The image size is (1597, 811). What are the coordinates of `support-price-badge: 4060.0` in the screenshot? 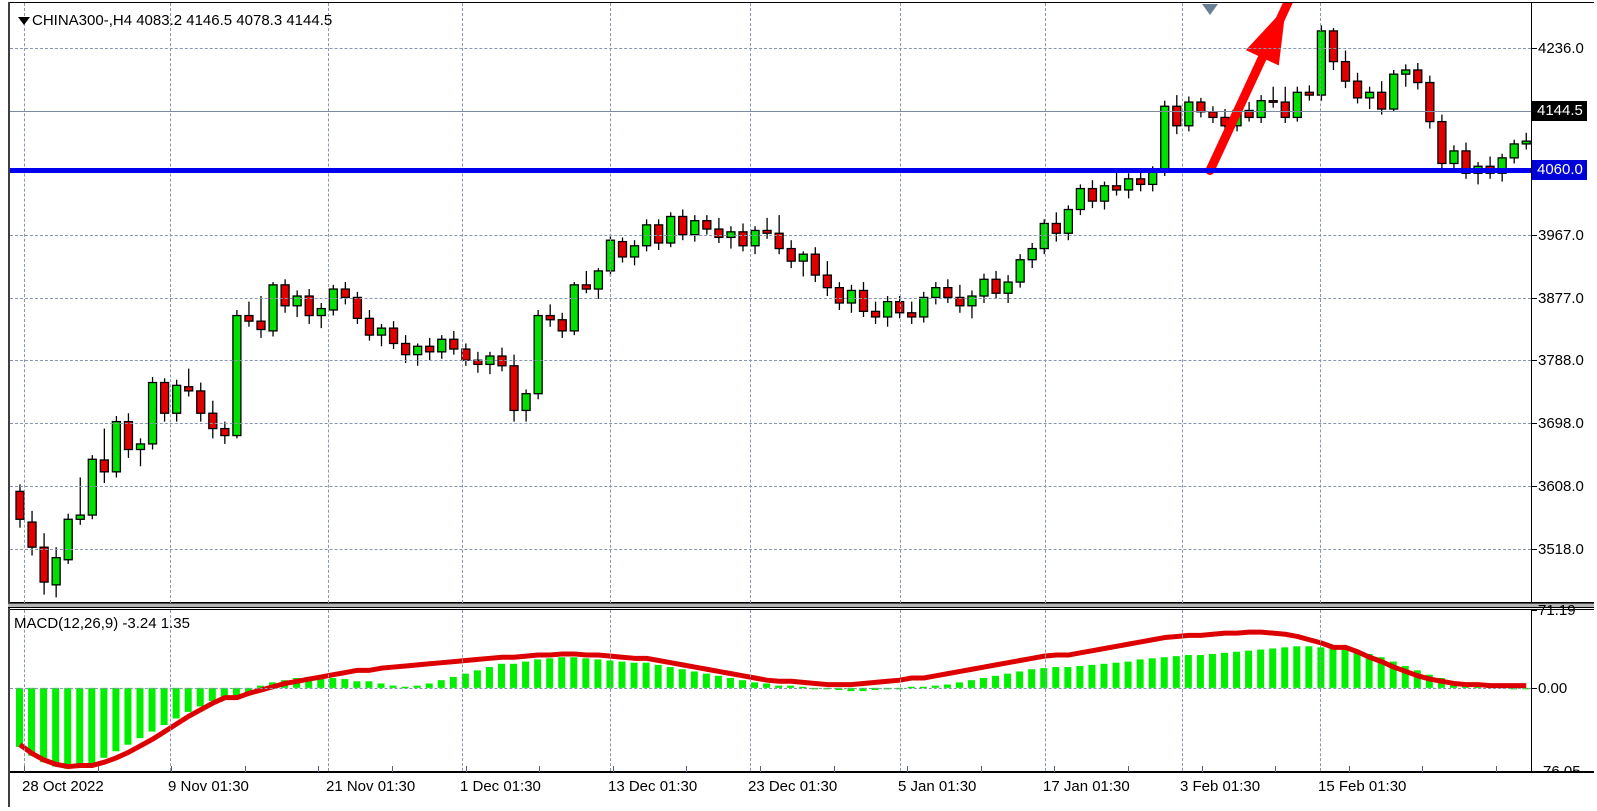 It's located at (1559, 170).